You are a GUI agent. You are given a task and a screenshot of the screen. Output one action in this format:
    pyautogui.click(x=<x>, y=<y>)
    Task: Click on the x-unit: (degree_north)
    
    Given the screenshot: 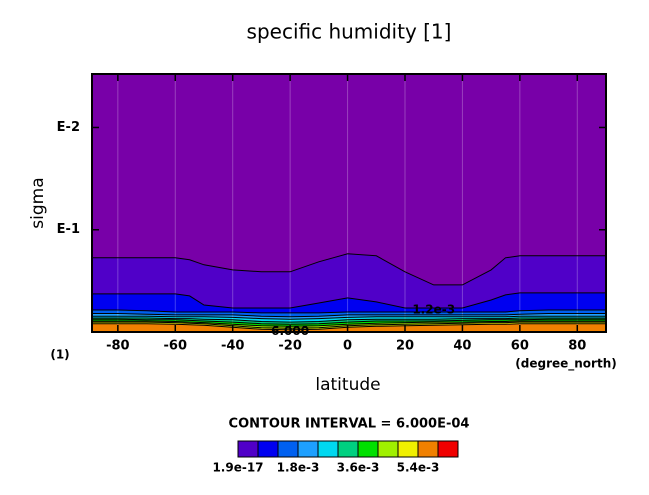 What is the action you would take?
    pyautogui.click(x=565, y=364)
    